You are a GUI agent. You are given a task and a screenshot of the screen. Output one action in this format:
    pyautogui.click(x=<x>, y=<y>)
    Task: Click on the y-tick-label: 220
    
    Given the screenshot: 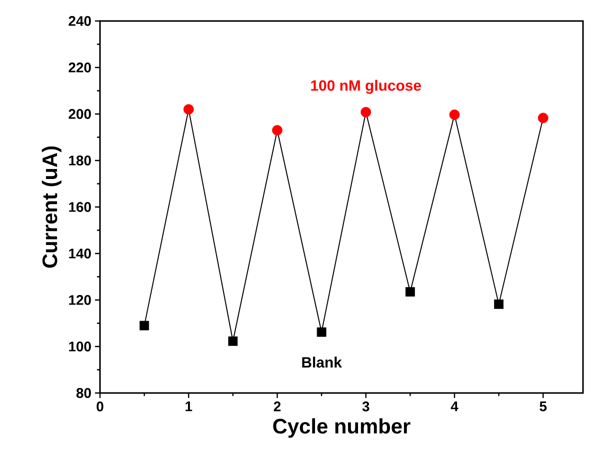 What is the action you would take?
    pyautogui.click(x=79, y=67)
    